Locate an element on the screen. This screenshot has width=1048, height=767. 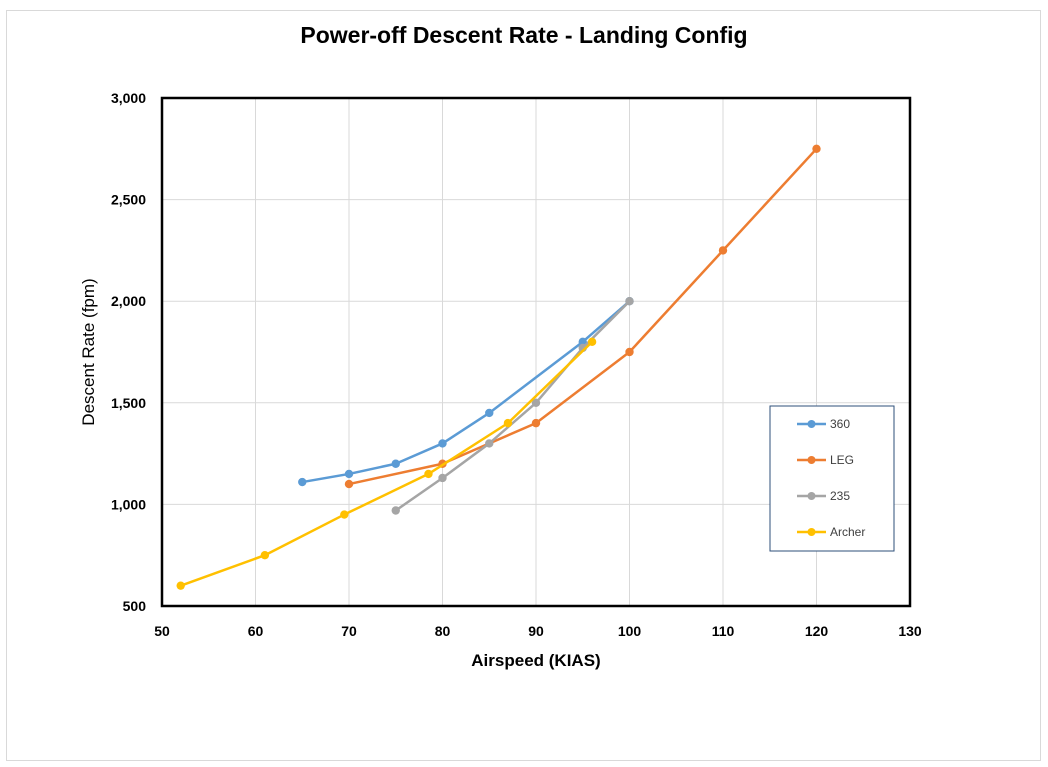
legend-entry-archer: Archer is located at coordinates (831, 532).